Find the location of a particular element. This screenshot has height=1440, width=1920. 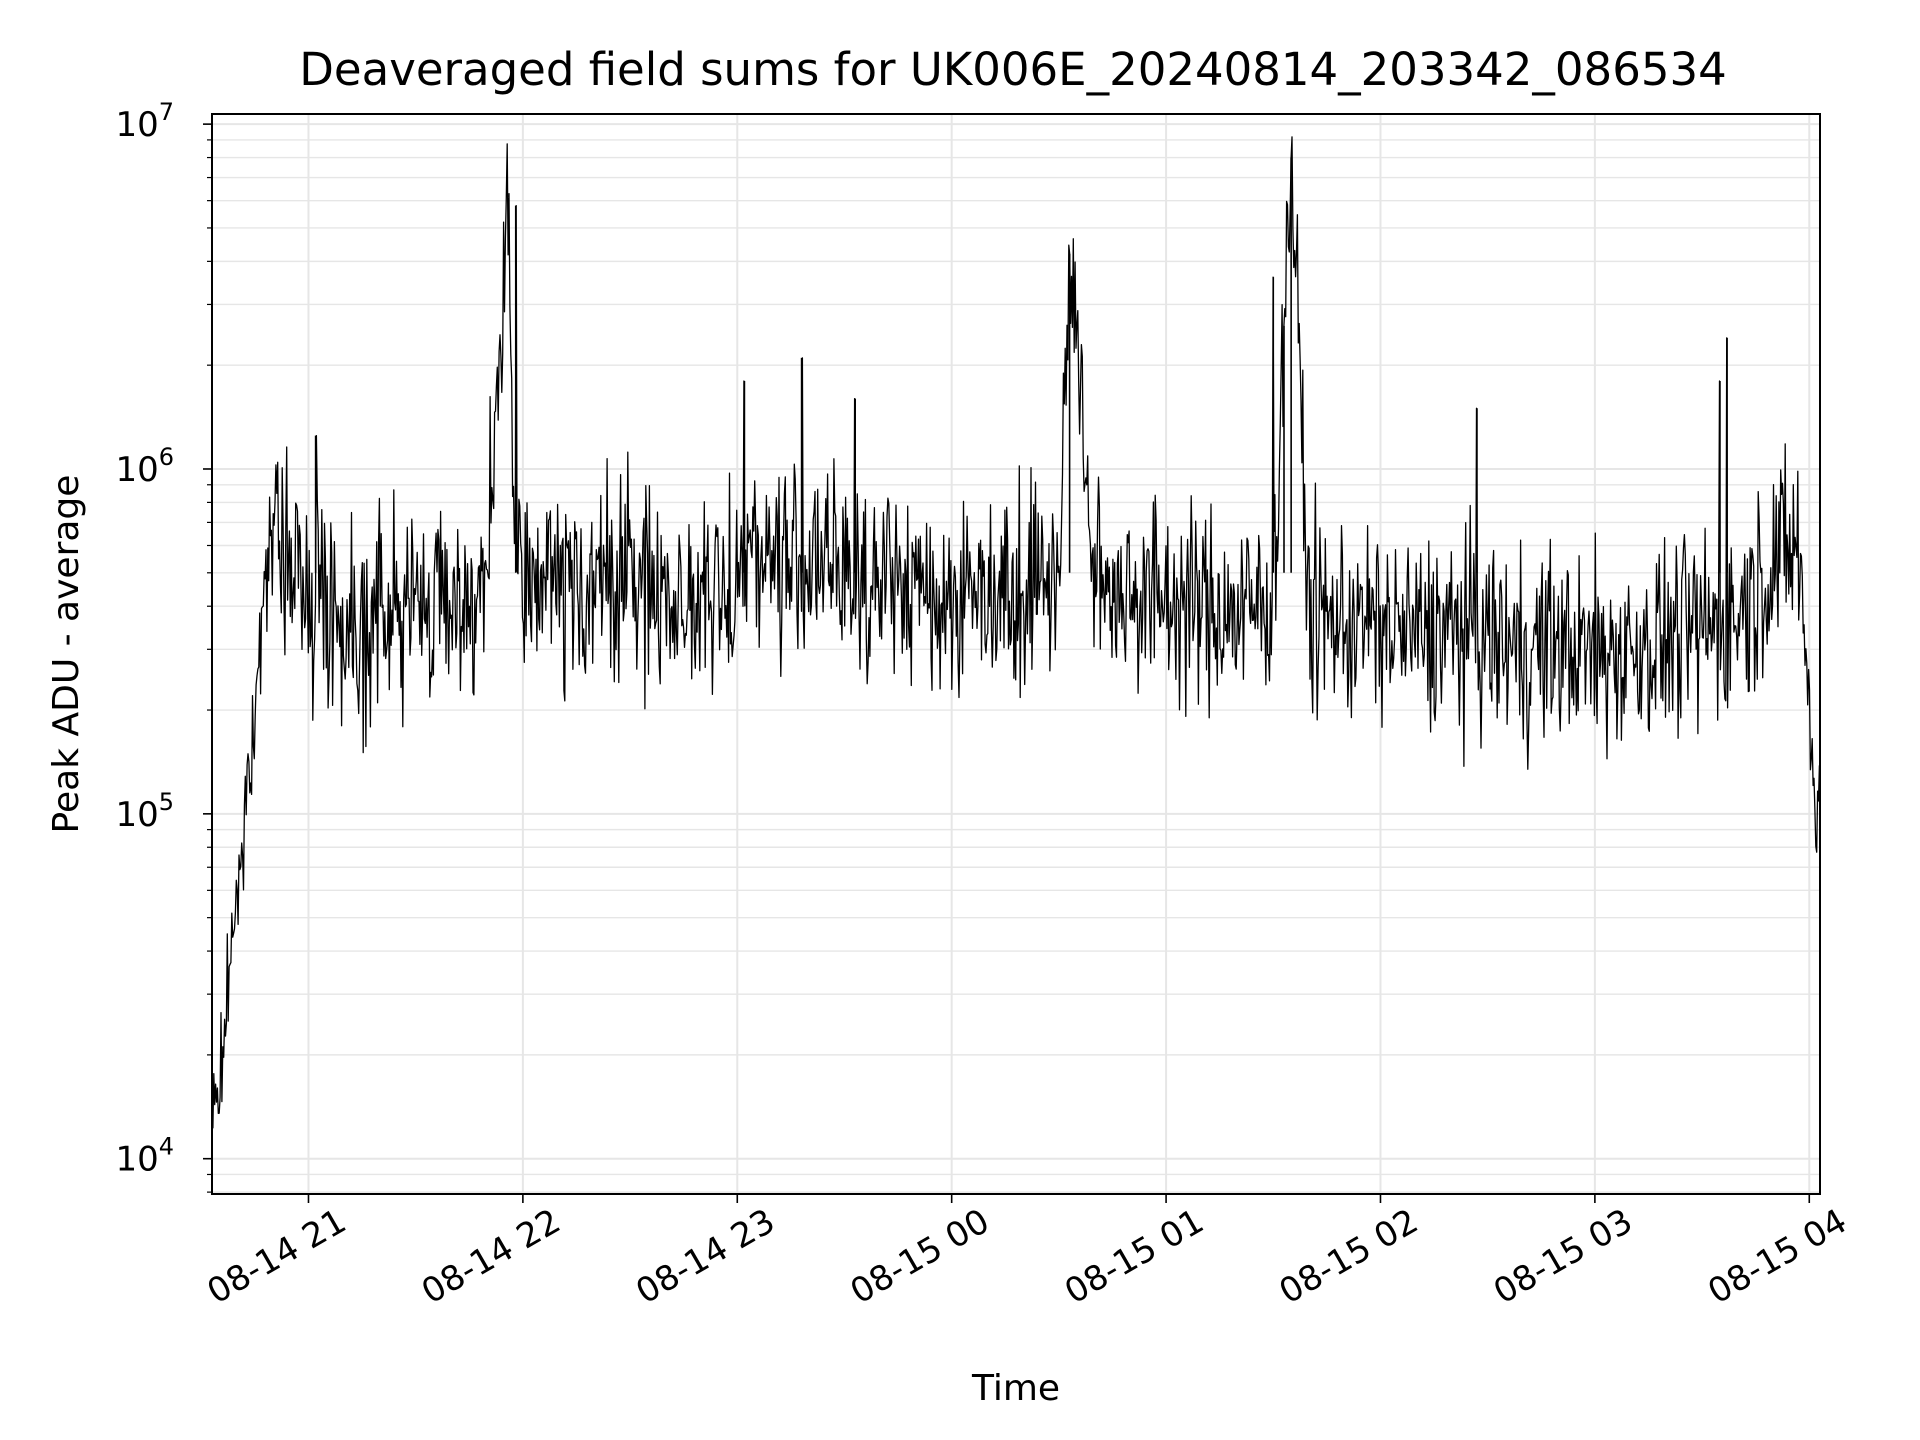

x-tick-label: 08-15 03 is located at coordinates (1563, 1256).